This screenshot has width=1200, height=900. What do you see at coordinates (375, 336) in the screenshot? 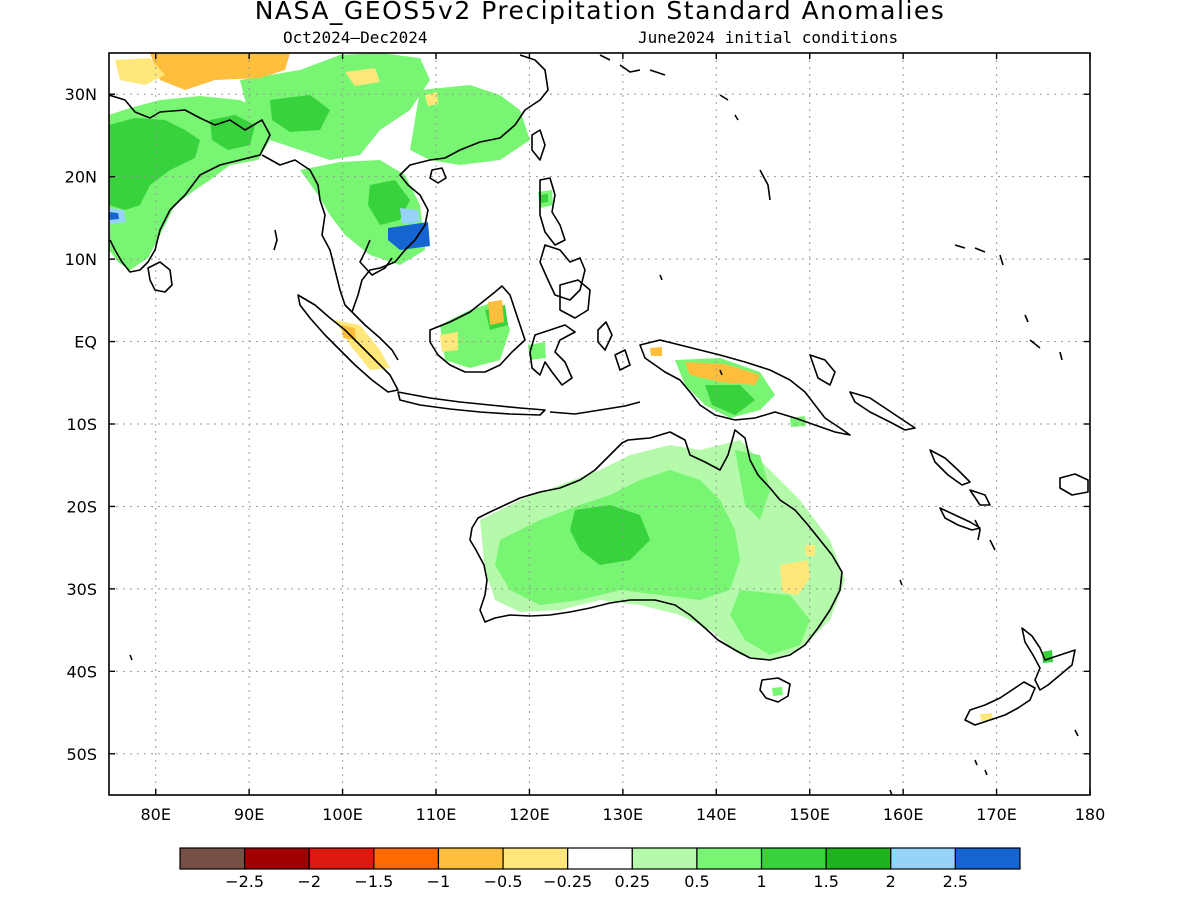
I see `coastline-malay-peninsula` at bounding box center [375, 336].